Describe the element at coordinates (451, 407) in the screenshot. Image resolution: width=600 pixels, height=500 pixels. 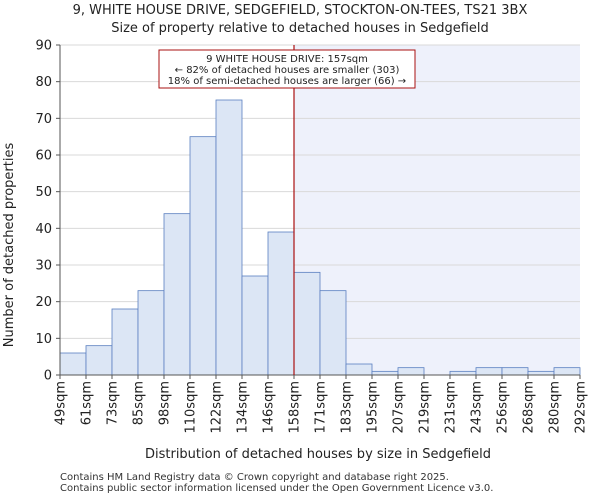
I see `x-tick-label: 231sqm` at that location.